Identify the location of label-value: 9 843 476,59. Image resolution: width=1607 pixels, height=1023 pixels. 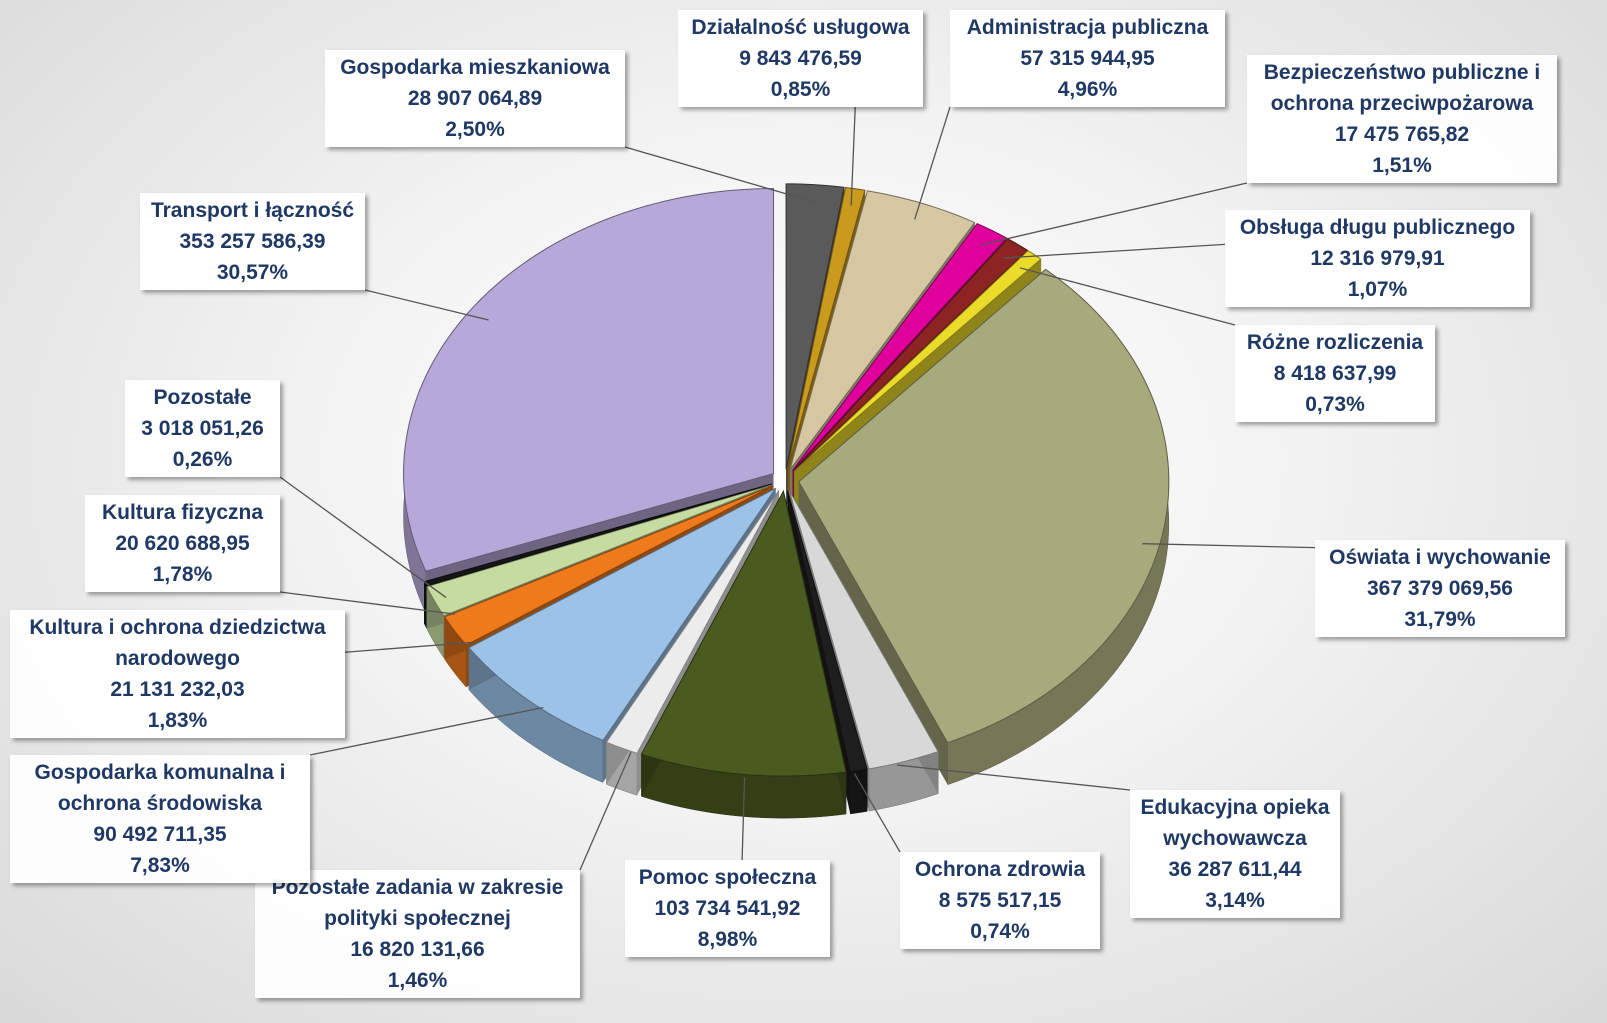
(800, 58).